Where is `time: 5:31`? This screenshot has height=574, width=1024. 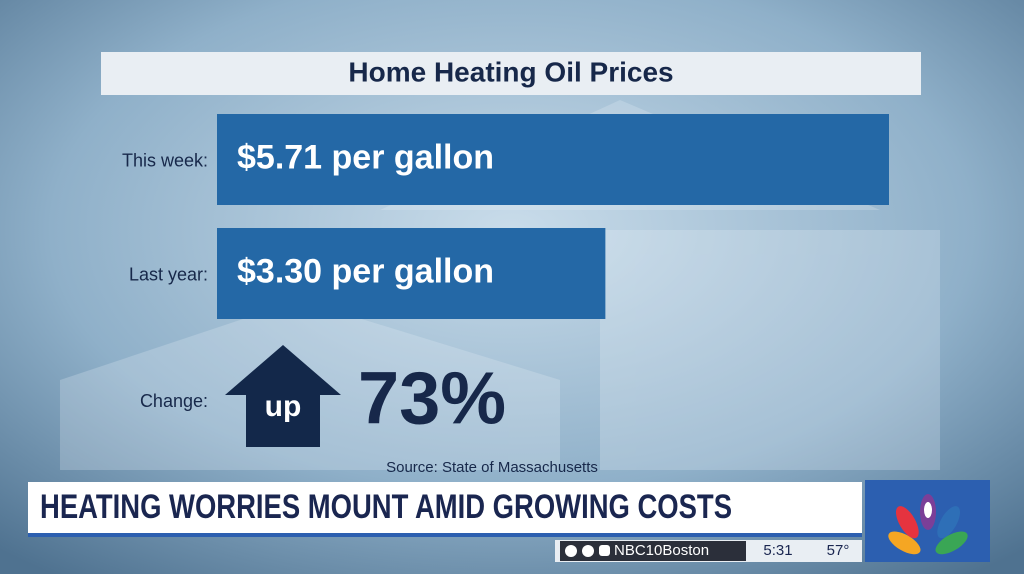
time: 5:31 is located at coordinates (777, 550).